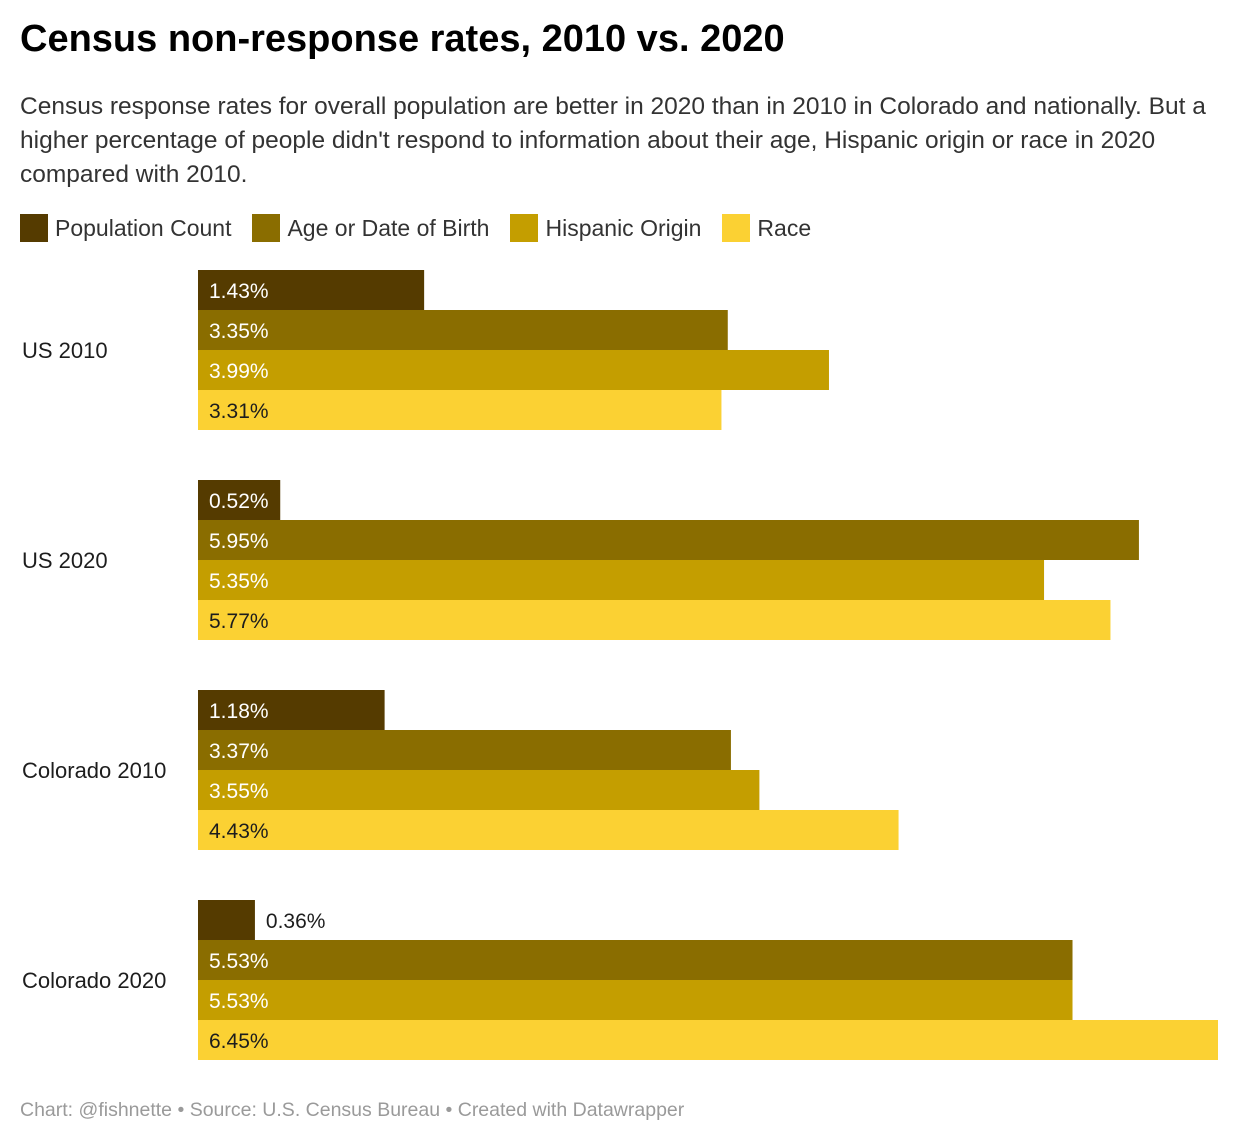 The height and width of the screenshot is (1146, 1240). Describe the element at coordinates (239, 791) in the screenshot. I see `data-label: 3.55%` at that location.